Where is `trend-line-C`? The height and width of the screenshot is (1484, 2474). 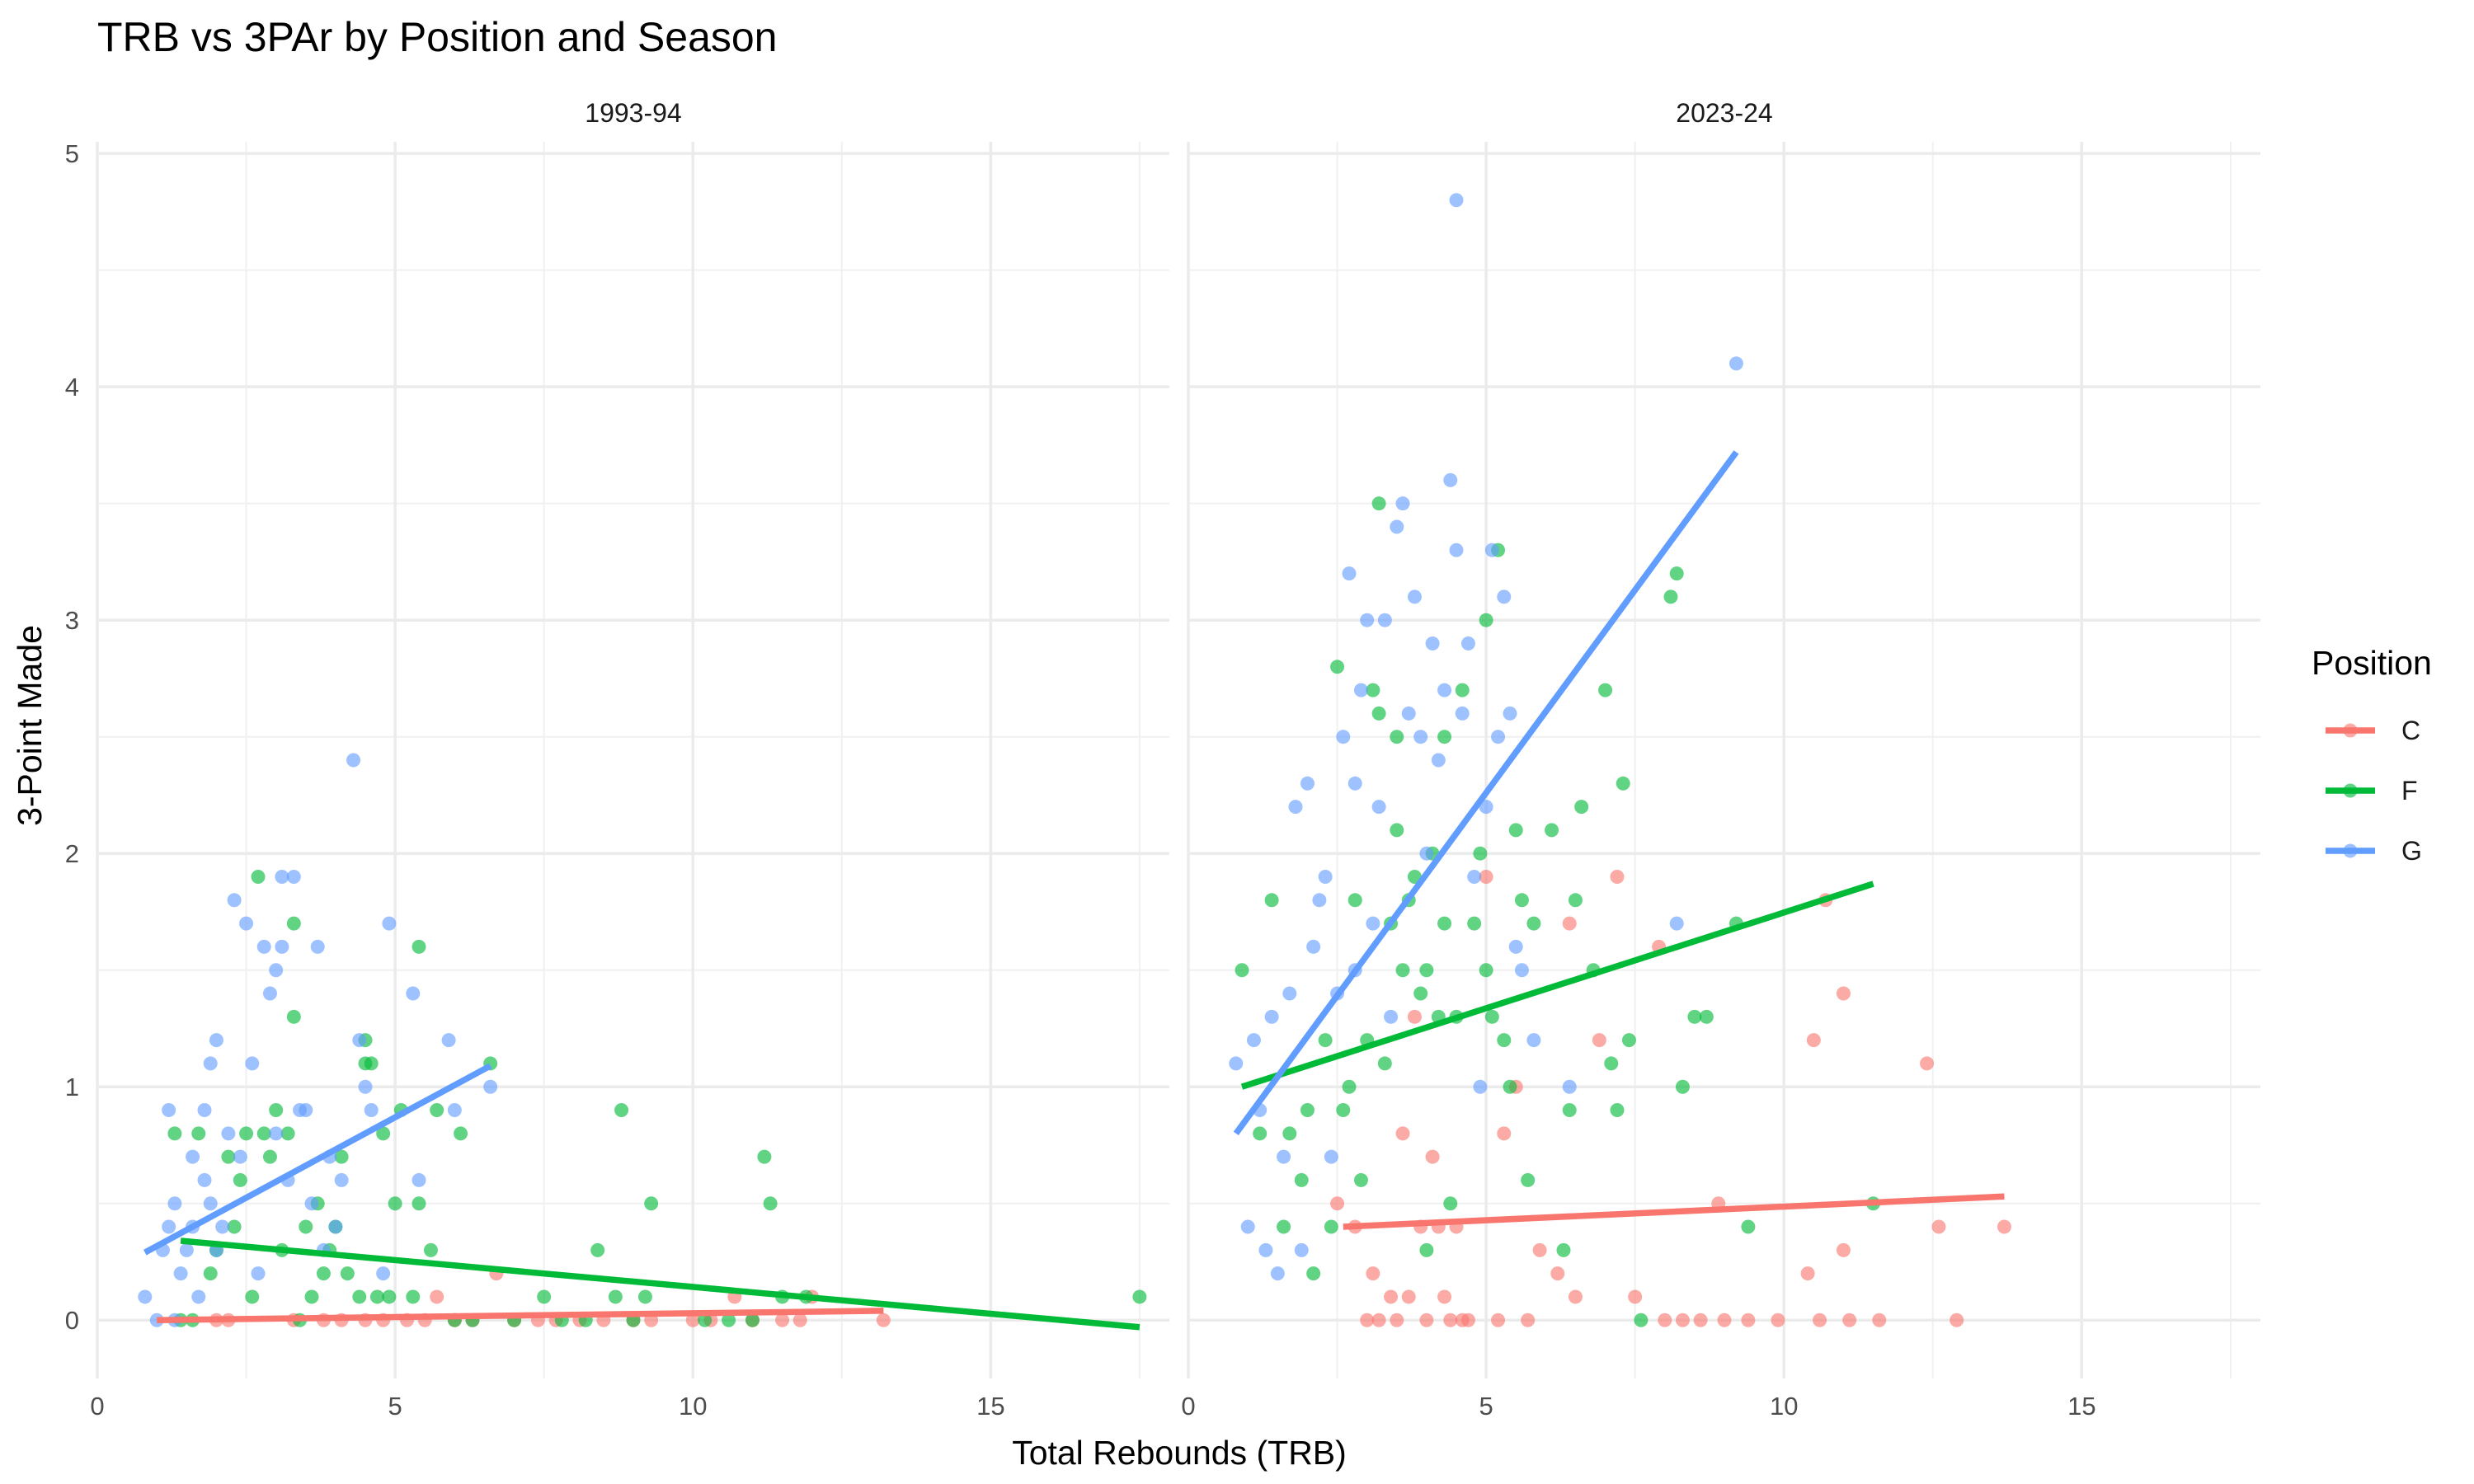 trend-line-C is located at coordinates (1674, 1211).